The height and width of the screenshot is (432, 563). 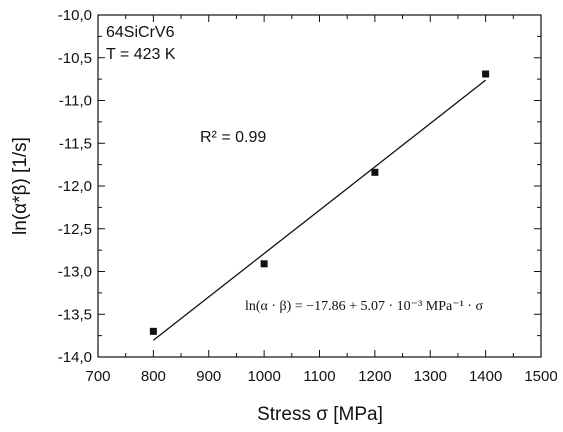 What do you see at coordinates (263, 376) in the screenshot?
I see `x-tick-label: 1000` at bounding box center [263, 376].